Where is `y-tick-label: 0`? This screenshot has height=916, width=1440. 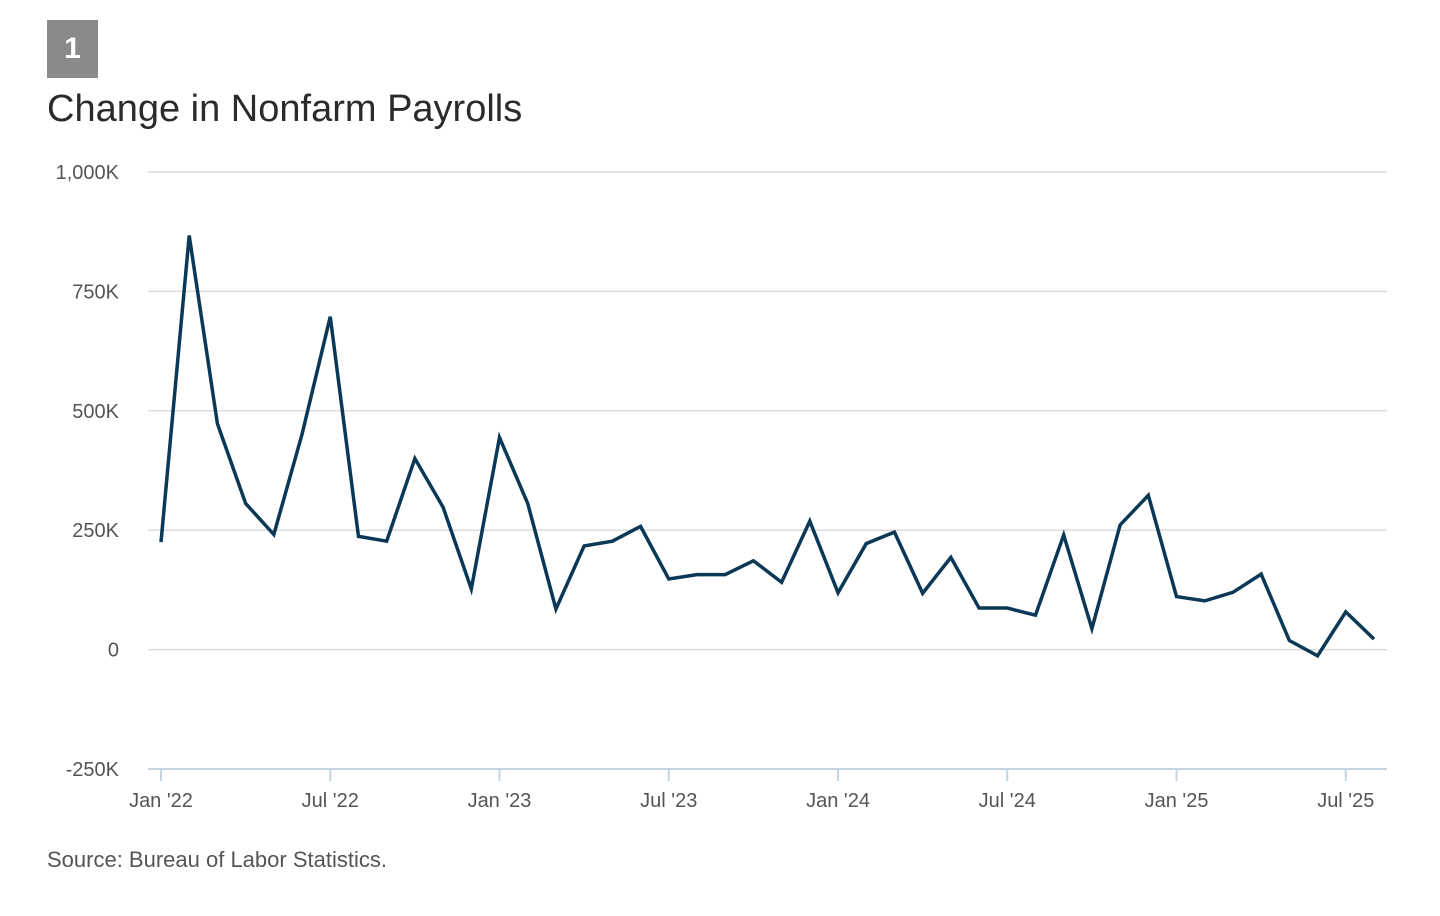 y-tick-label: 0 is located at coordinates (113, 651).